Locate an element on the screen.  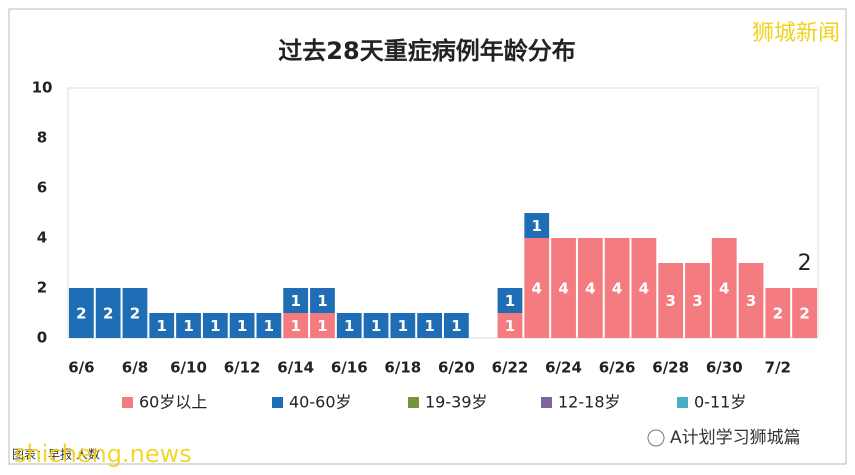
wechat-icon is located at coordinates (656, 438).